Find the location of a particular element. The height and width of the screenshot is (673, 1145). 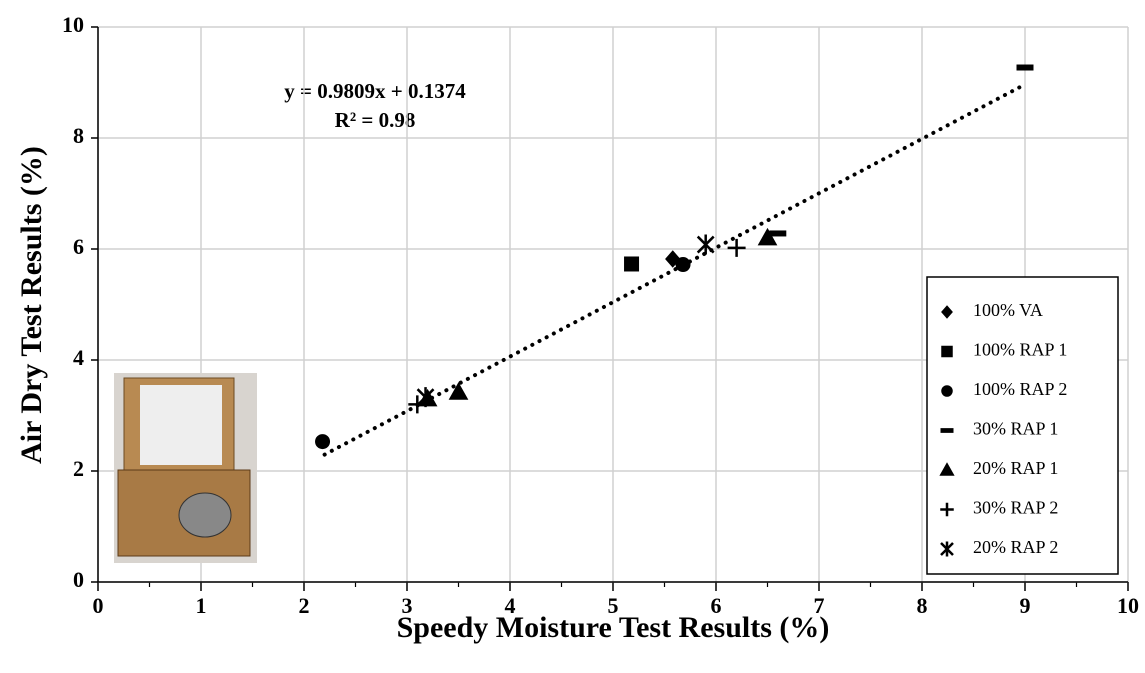

x-tick-label: 9 is located at coordinates (1025, 605).